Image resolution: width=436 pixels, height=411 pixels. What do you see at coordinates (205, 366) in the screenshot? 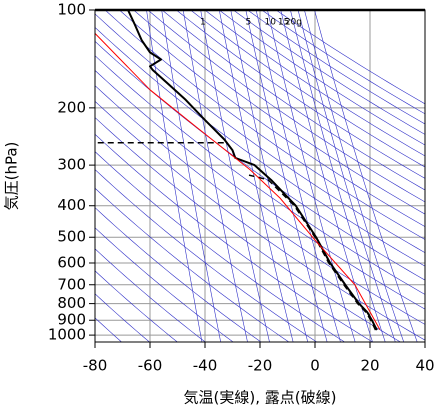
I see `x-tick-label: -40` at bounding box center [205, 366].